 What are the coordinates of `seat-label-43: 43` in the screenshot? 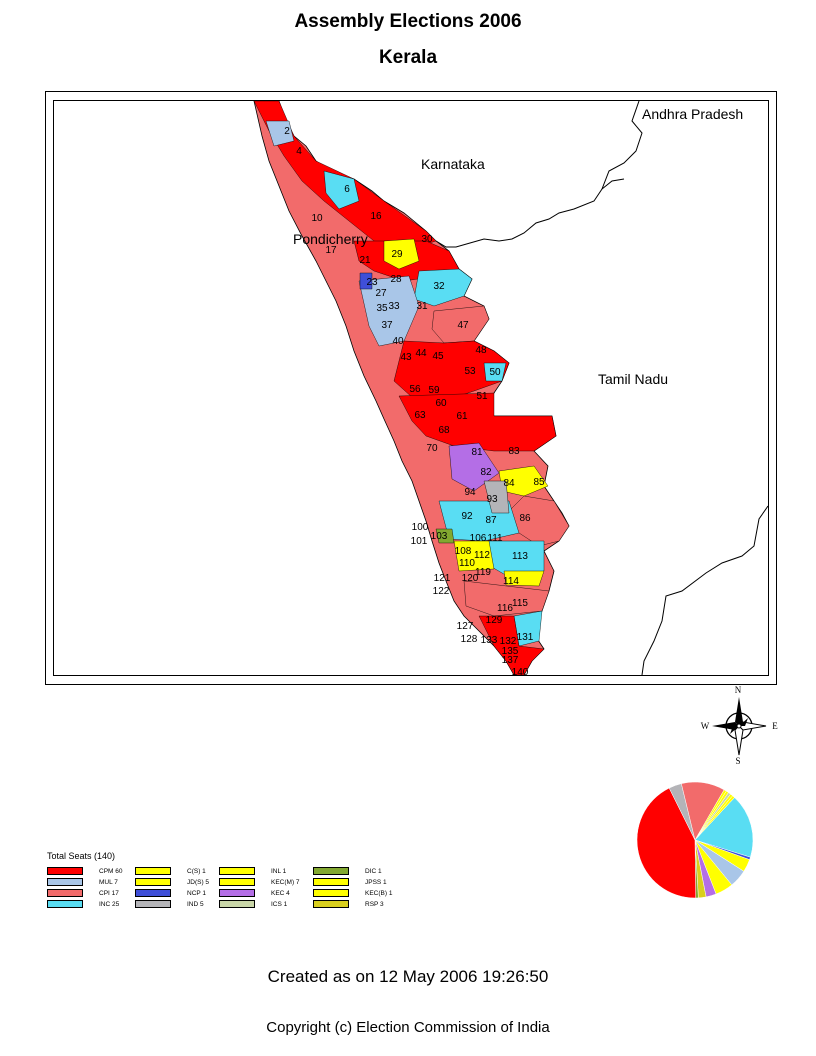 It's located at (406, 357).